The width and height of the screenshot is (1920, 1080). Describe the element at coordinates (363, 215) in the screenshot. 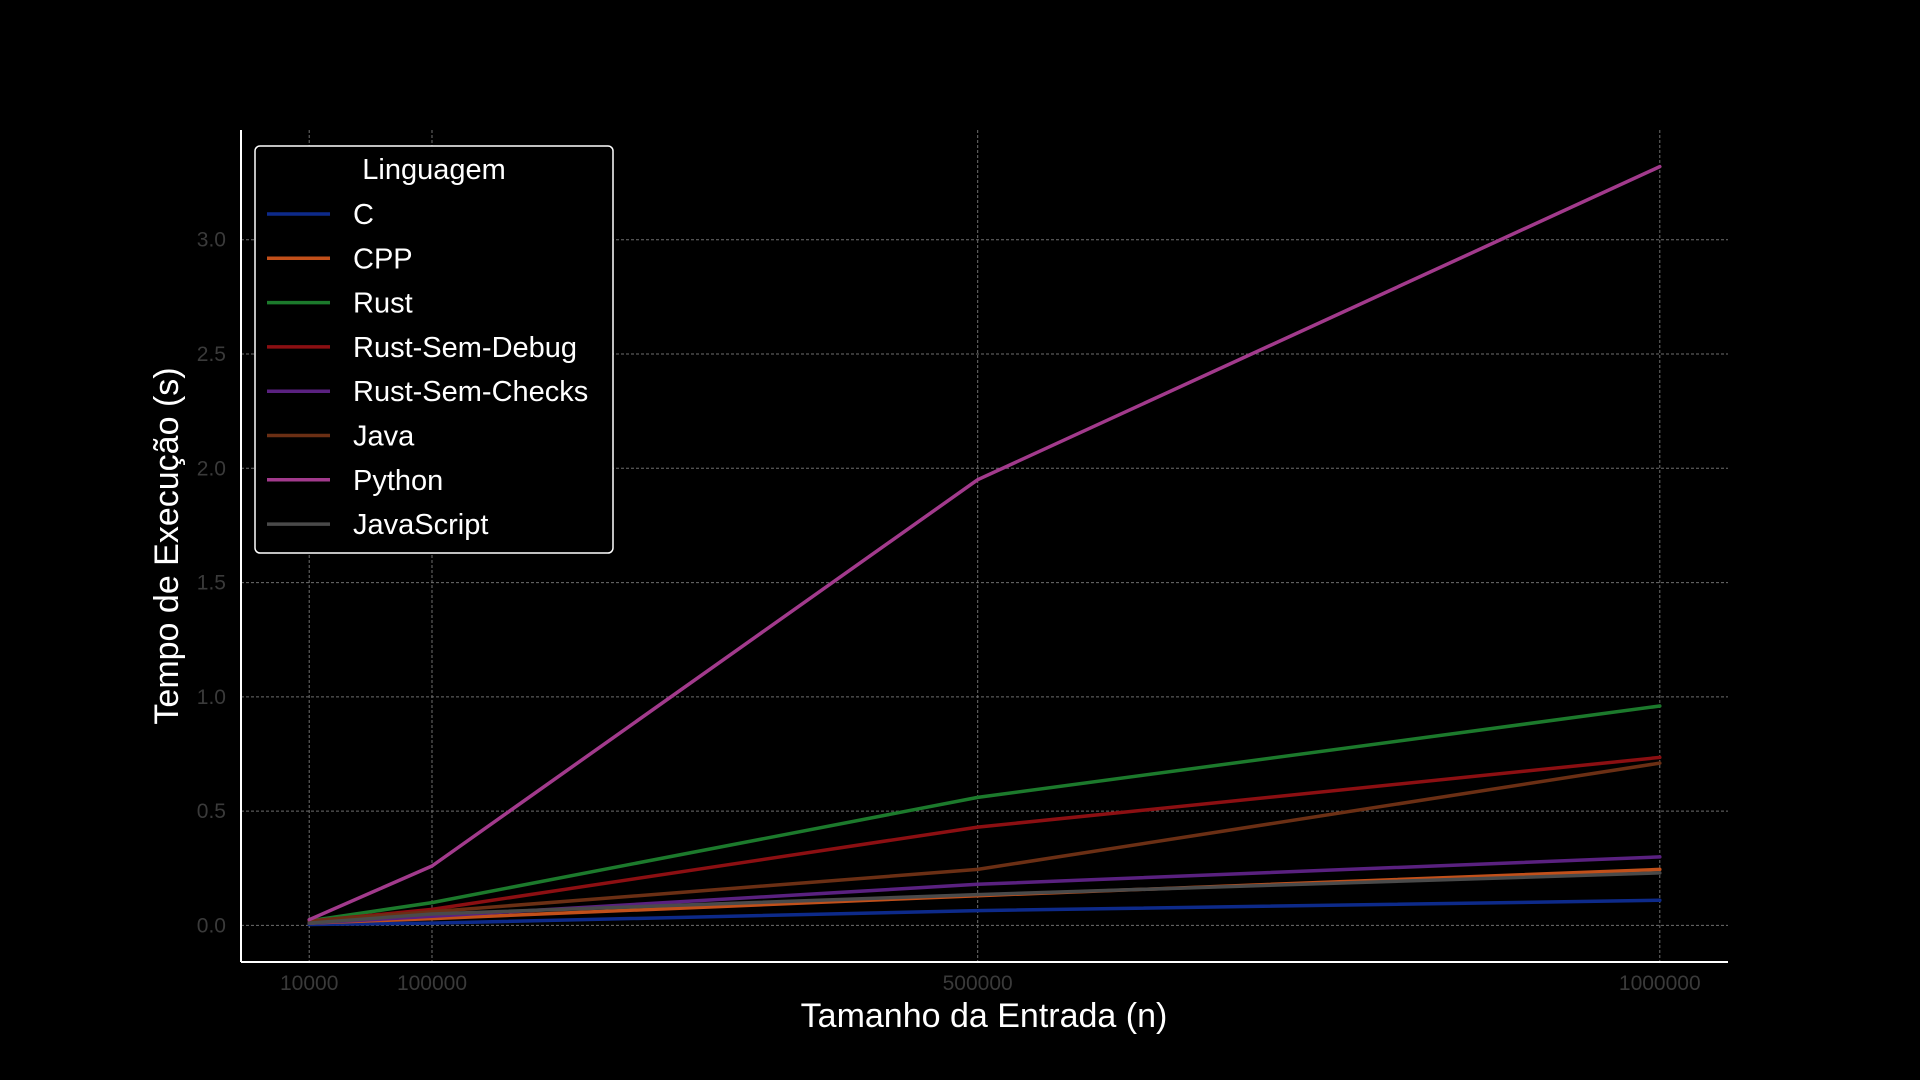

I see `legend-label-c: C` at that location.